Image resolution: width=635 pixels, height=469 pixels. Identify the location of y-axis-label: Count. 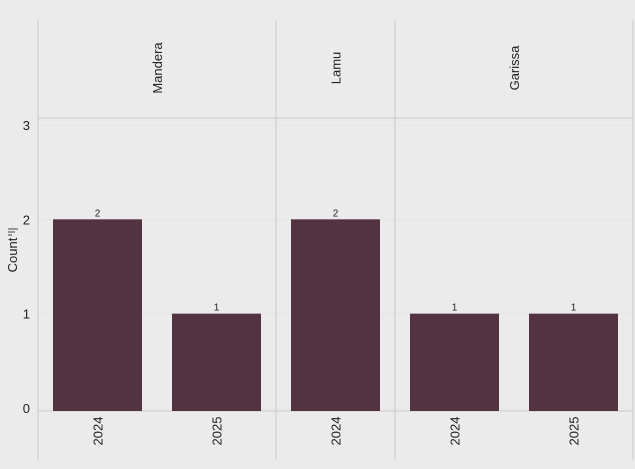
(12, 254).